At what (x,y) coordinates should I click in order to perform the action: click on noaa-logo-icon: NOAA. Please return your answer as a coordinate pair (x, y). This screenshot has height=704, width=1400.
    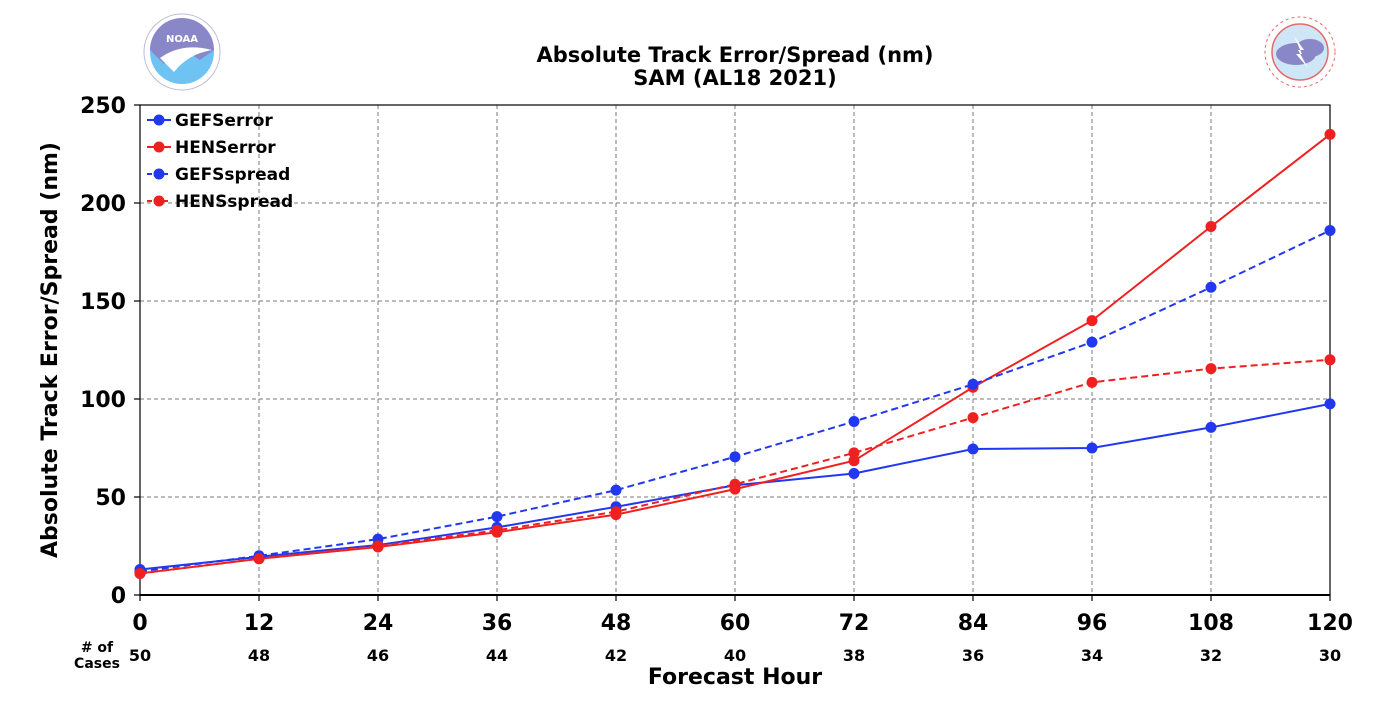
    Looking at the image, I should click on (182, 52).